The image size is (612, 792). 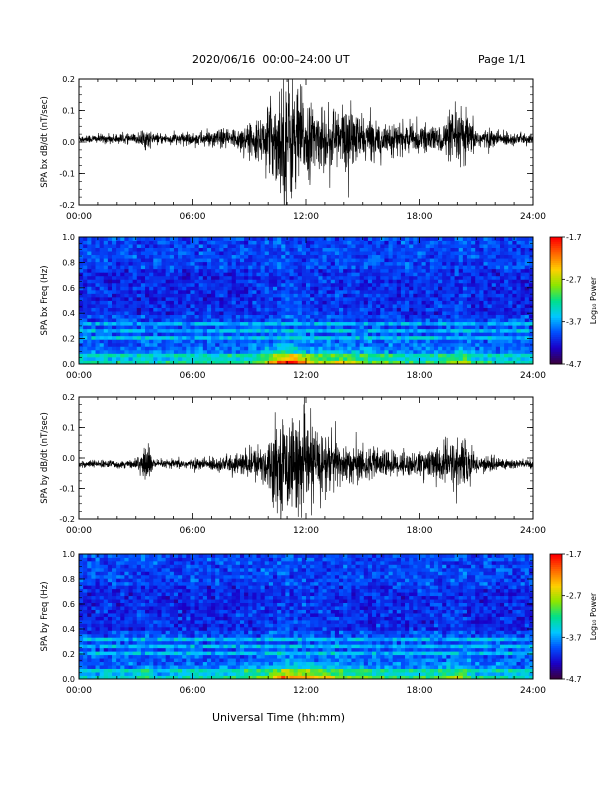 I want to click on bx-timeseries-ytick-label: 0.1, so click(x=68, y=111).